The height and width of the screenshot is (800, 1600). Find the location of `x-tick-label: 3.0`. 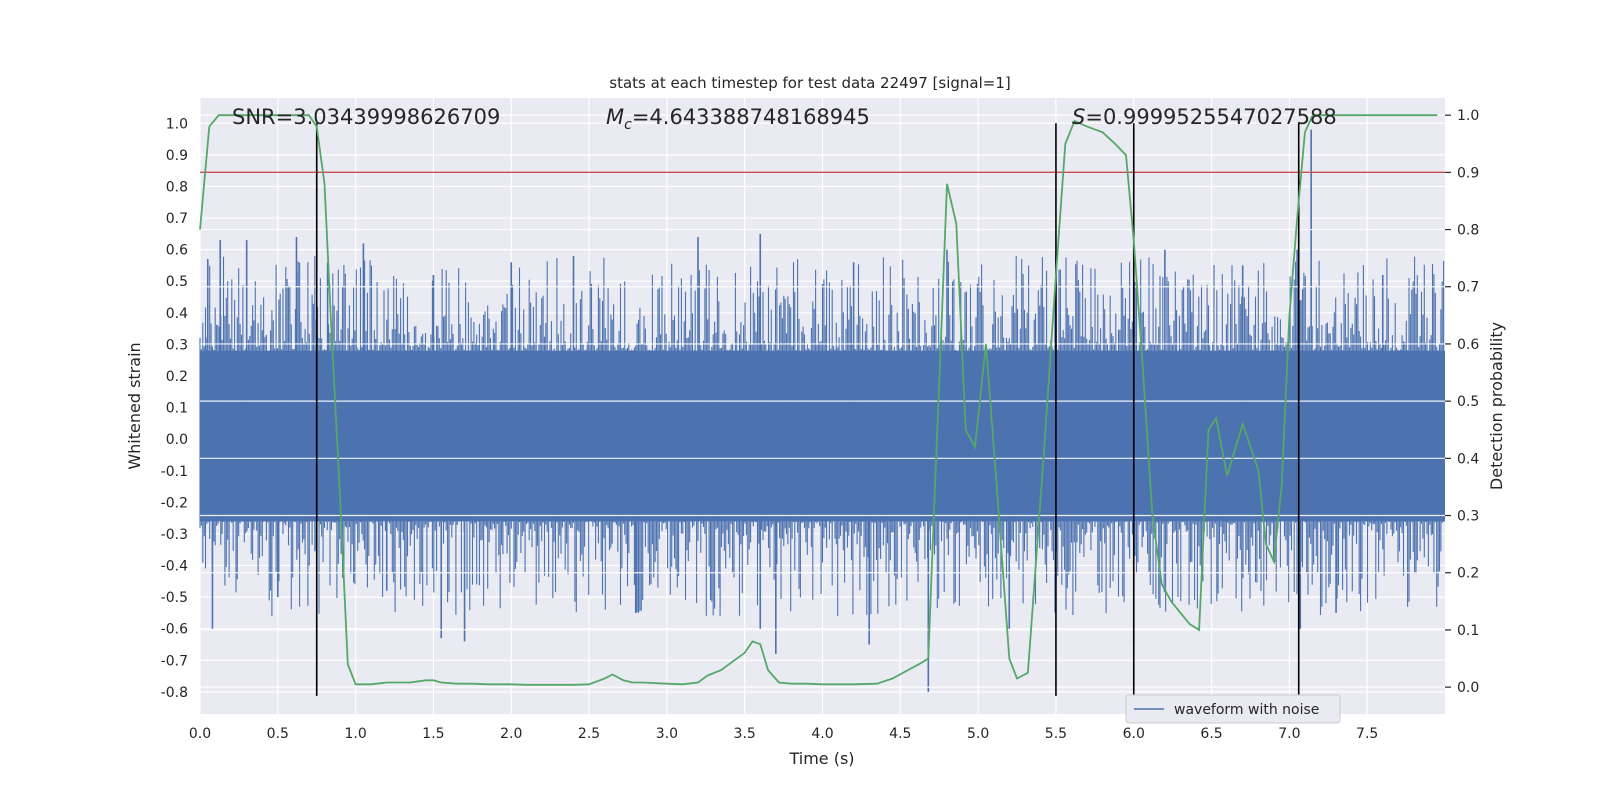

x-tick-label: 3.0 is located at coordinates (667, 734).